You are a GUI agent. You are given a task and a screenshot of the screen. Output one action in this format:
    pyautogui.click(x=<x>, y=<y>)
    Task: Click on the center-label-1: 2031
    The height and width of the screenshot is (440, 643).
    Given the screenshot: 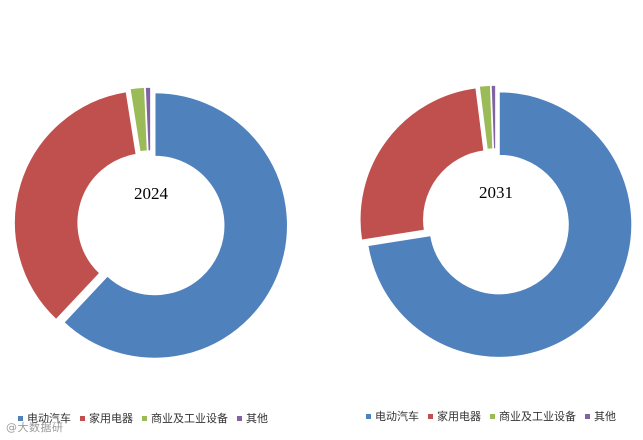 What is the action you would take?
    pyautogui.click(x=496, y=192)
    